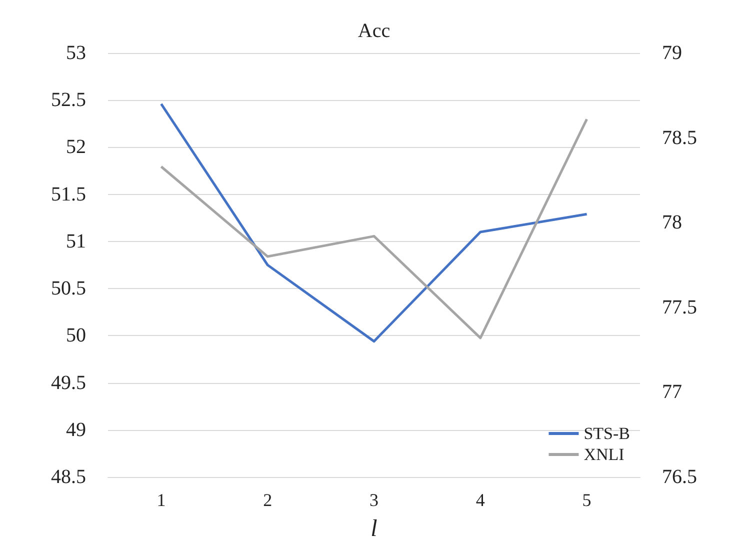 The image size is (748, 554). Describe the element at coordinates (374, 529) in the screenshot. I see `x-axis-title: l` at that location.